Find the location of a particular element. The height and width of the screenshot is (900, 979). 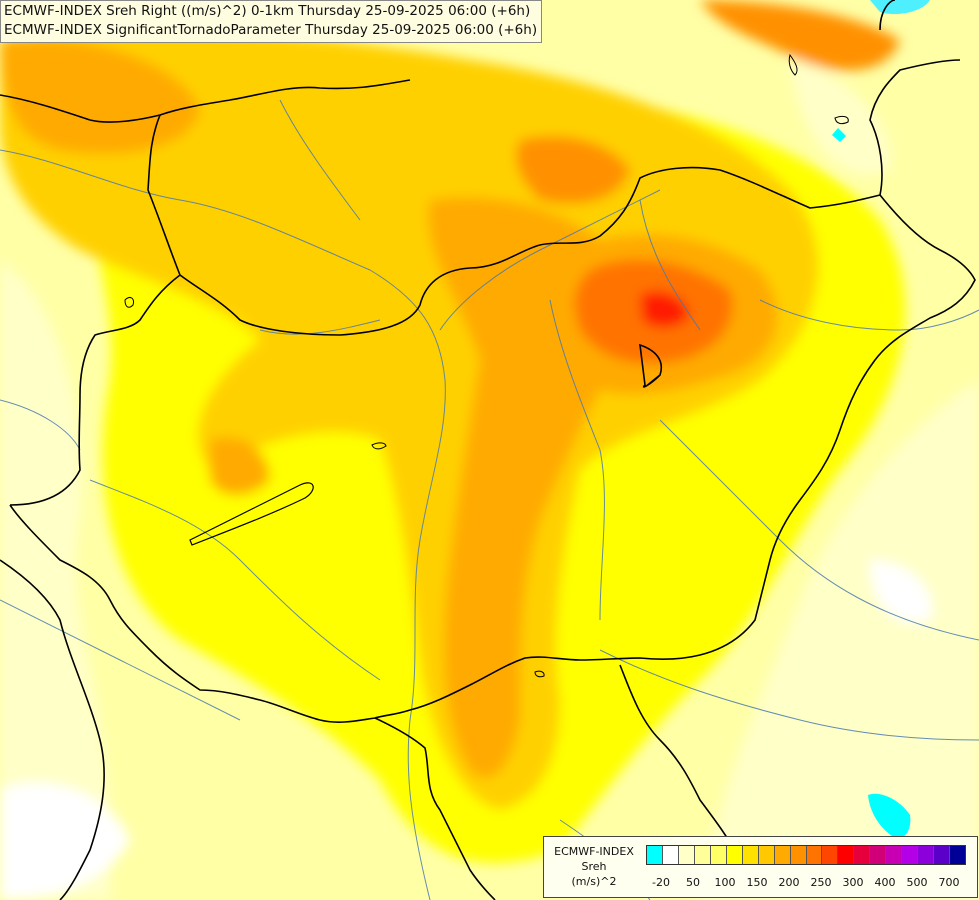

field-area-white-ne is located at coordinates (841, 118).